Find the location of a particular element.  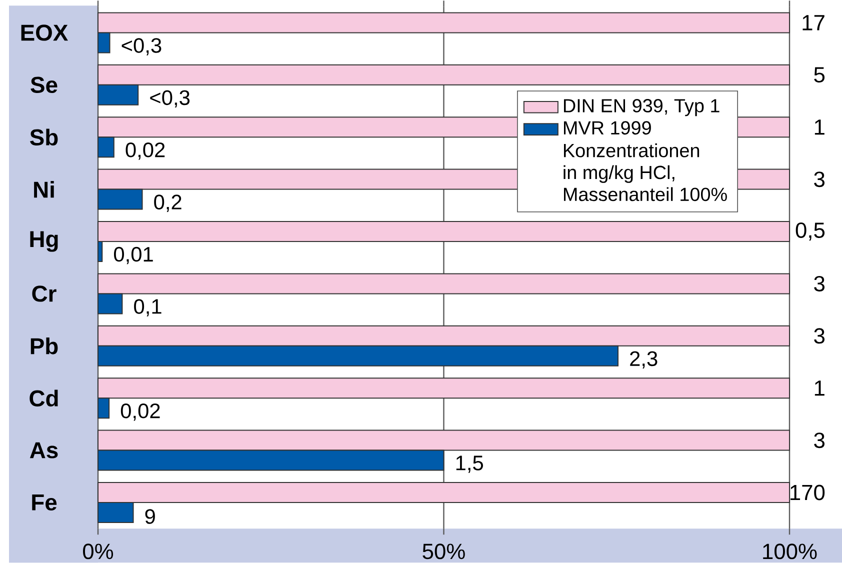

legend-label: DIN EN 939, Typ 1 is located at coordinates (642, 107).